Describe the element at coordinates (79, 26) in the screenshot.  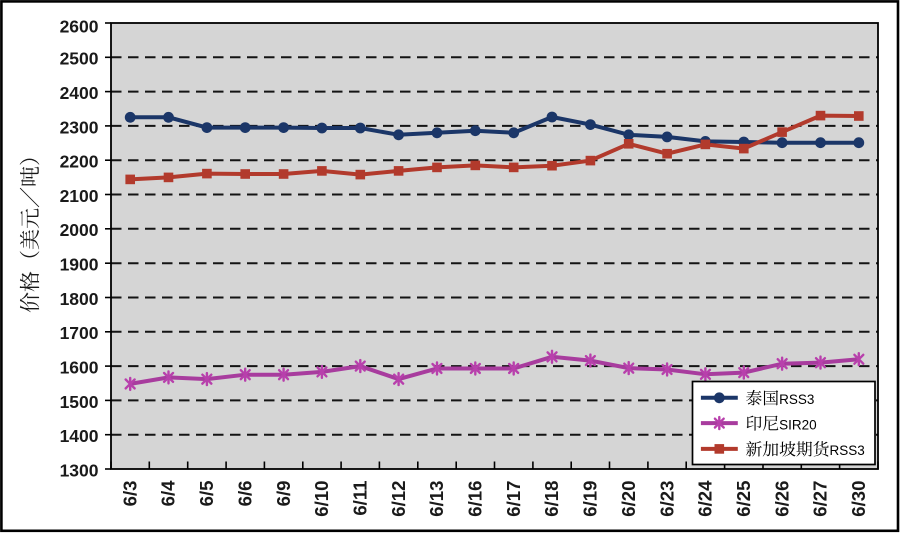
I see `svg-text: 2600` at that location.